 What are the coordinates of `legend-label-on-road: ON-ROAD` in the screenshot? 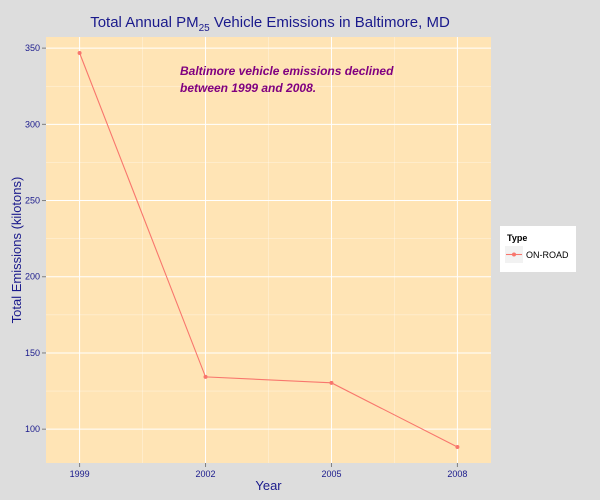 It's located at (547, 255).